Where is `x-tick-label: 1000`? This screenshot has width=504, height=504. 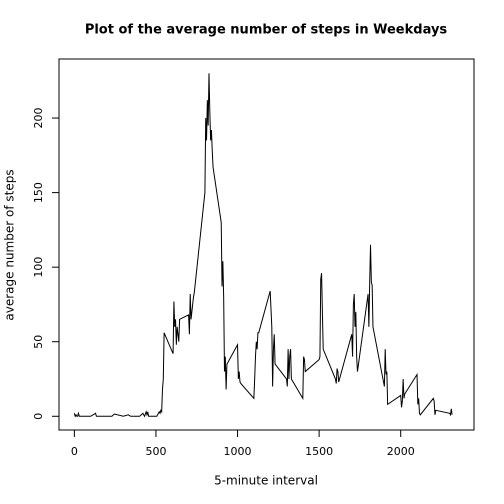
x-tick-label: 1000 is located at coordinates (238, 451).